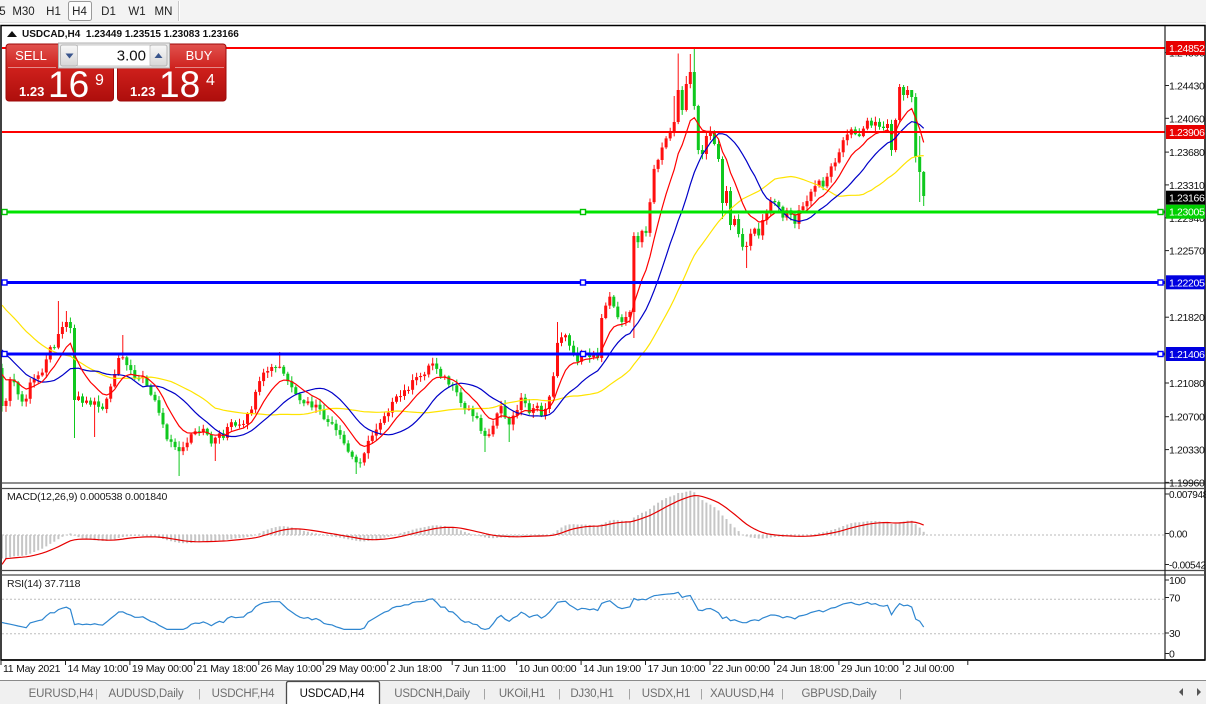 The height and width of the screenshot is (704, 1206). I want to click on svg-text: 1.24852, so click(1187, 49).